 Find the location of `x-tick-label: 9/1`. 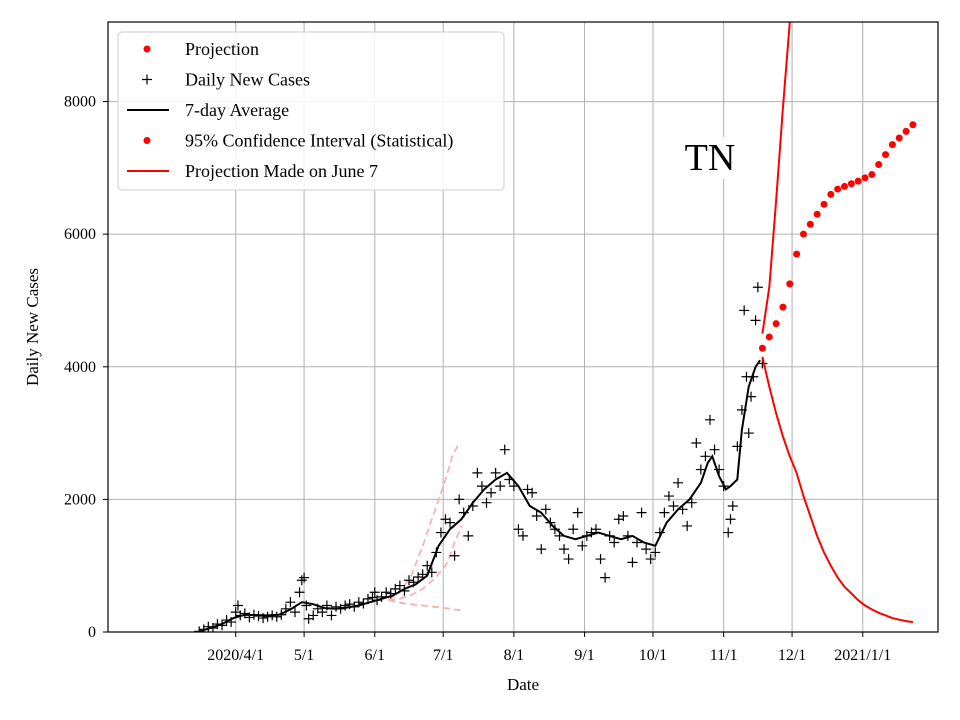

x-tick-label: 9/1 is located at coordinates (584, 655).